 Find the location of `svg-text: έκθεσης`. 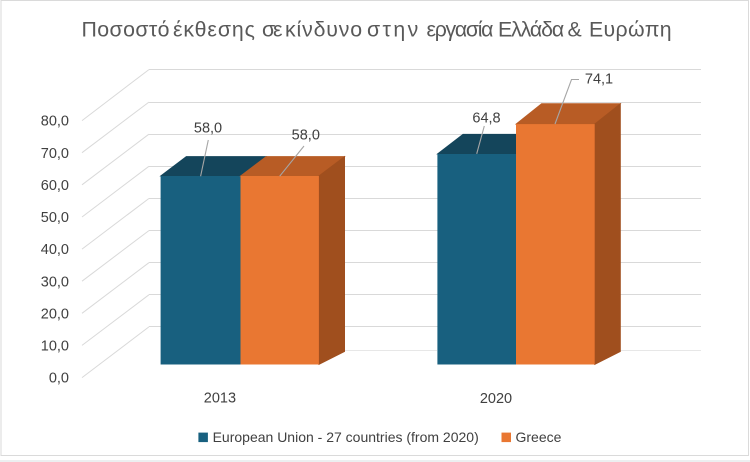

svg-text: έκθεσης is located at coordinates (214, 29).